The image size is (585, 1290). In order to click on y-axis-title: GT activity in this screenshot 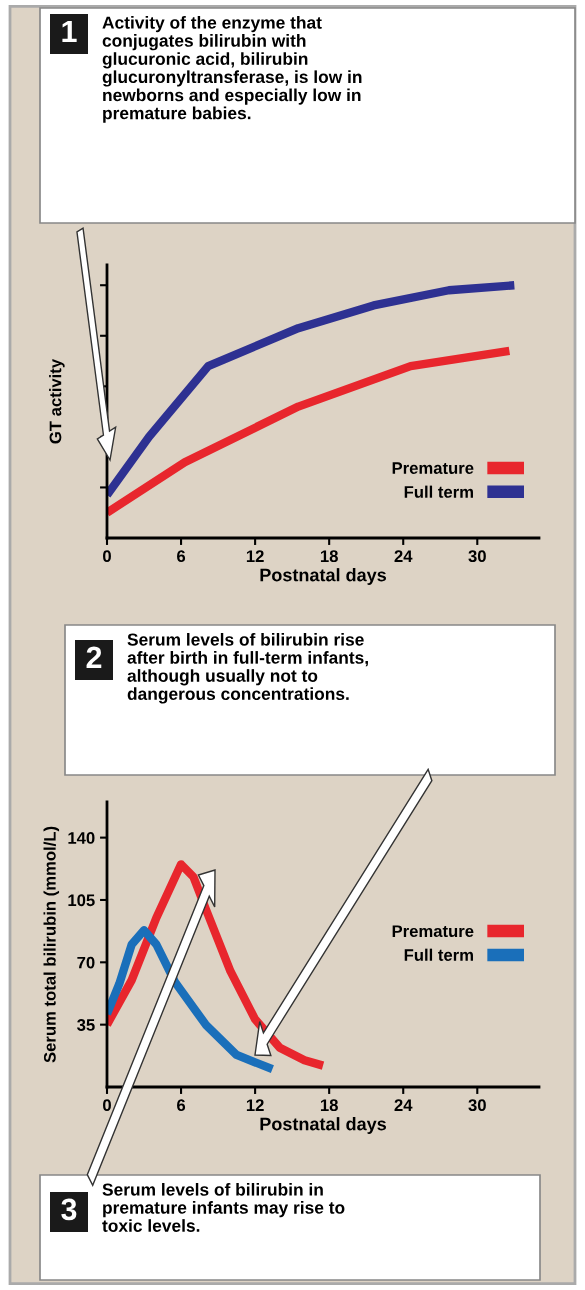, I will do `click(57, 401)`.